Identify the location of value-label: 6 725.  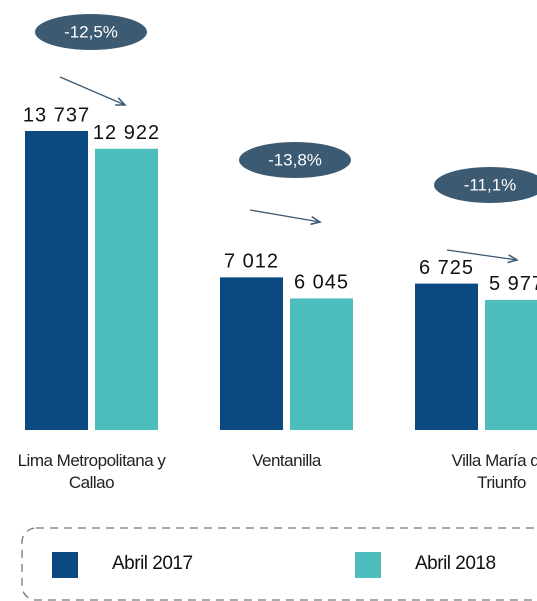
(446, 268).